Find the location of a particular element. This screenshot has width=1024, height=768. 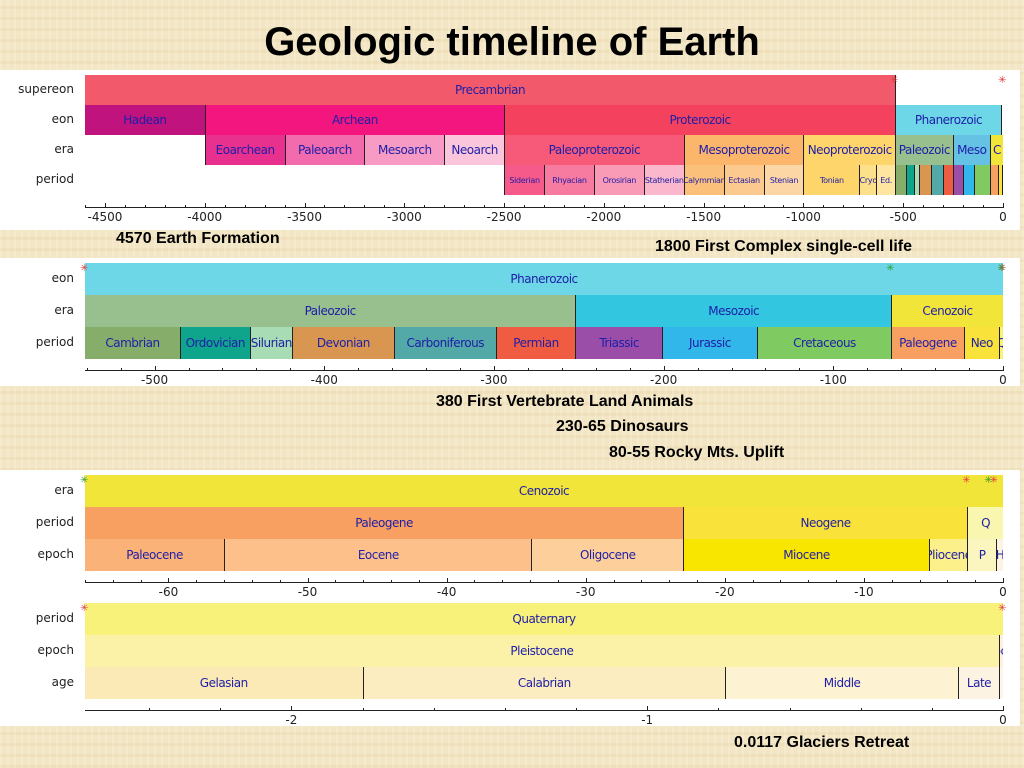

segment-p: P is located at coordinates (982, 555).